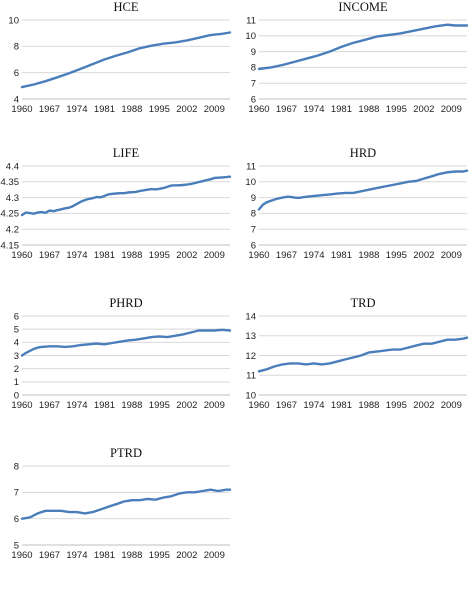  Describe the element at coordinates (12, 230) in the screenshot. I see `y-tick-label: 4.2` at that location.